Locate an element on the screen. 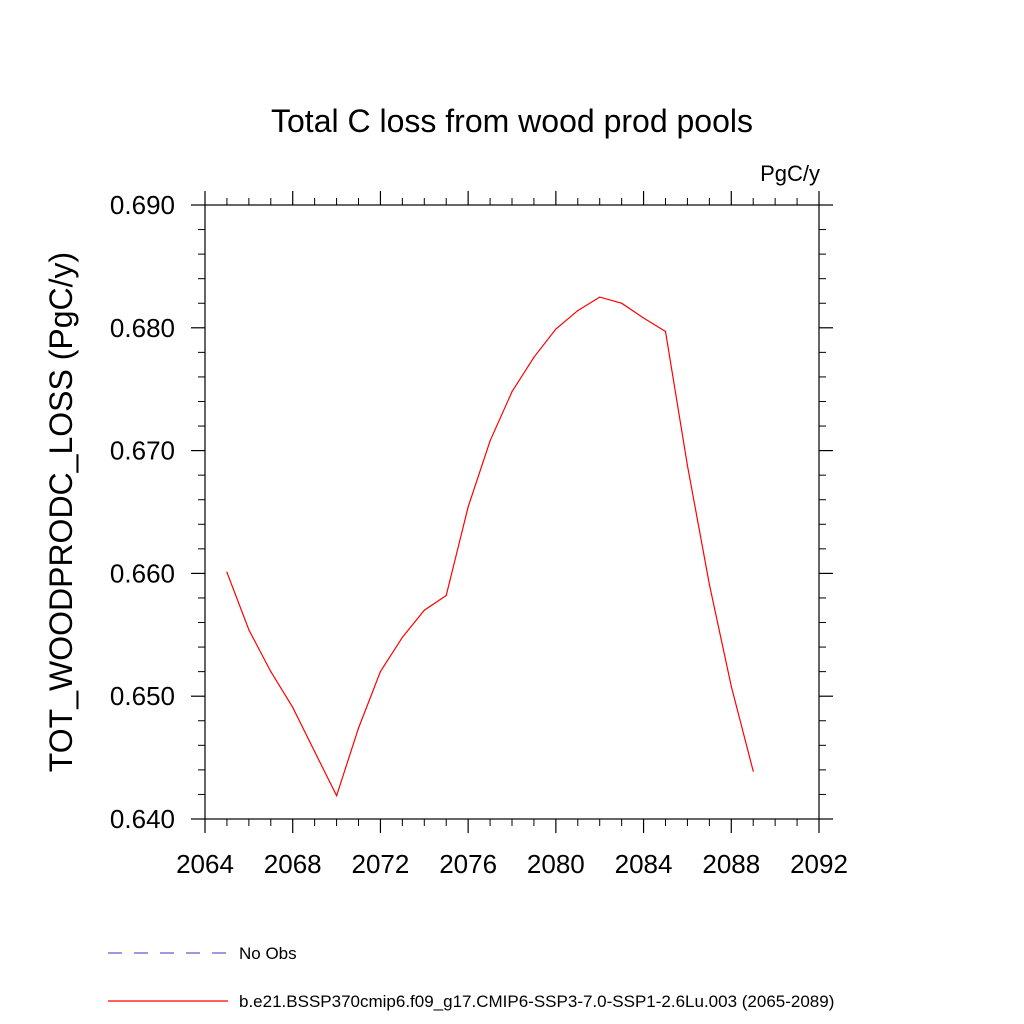  x-tick-label: 2084 is located at coordinates (644, 864).